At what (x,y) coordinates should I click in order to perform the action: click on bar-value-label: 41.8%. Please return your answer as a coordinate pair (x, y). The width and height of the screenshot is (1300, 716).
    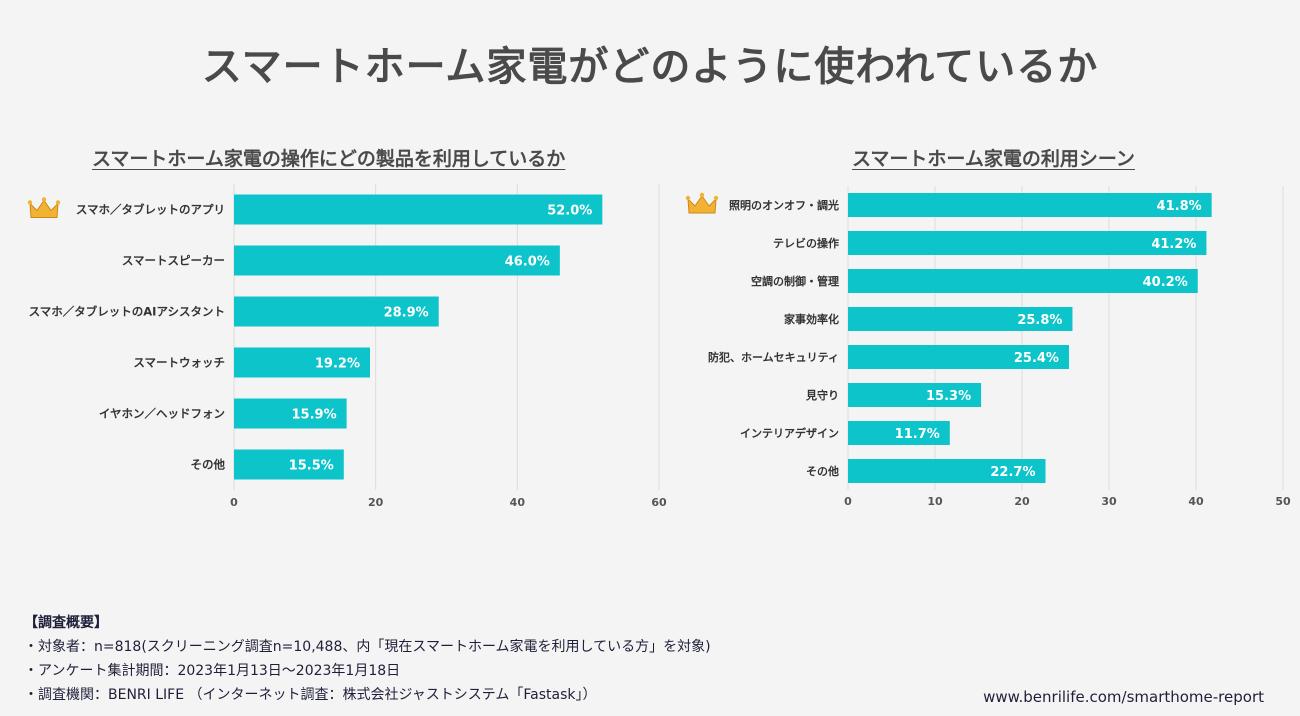
    Looking at the image, I should click on (1179, 206).